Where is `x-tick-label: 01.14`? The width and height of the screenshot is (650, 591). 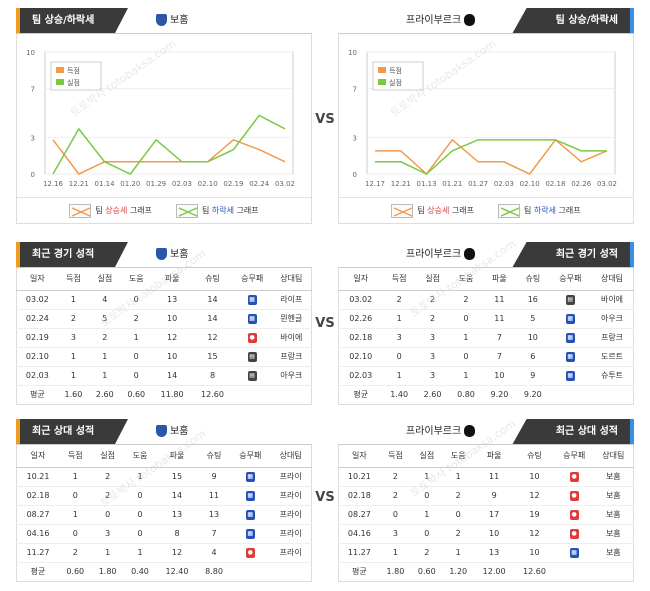
x-tick-label: 01.14 is located at coordinates (105, 184).